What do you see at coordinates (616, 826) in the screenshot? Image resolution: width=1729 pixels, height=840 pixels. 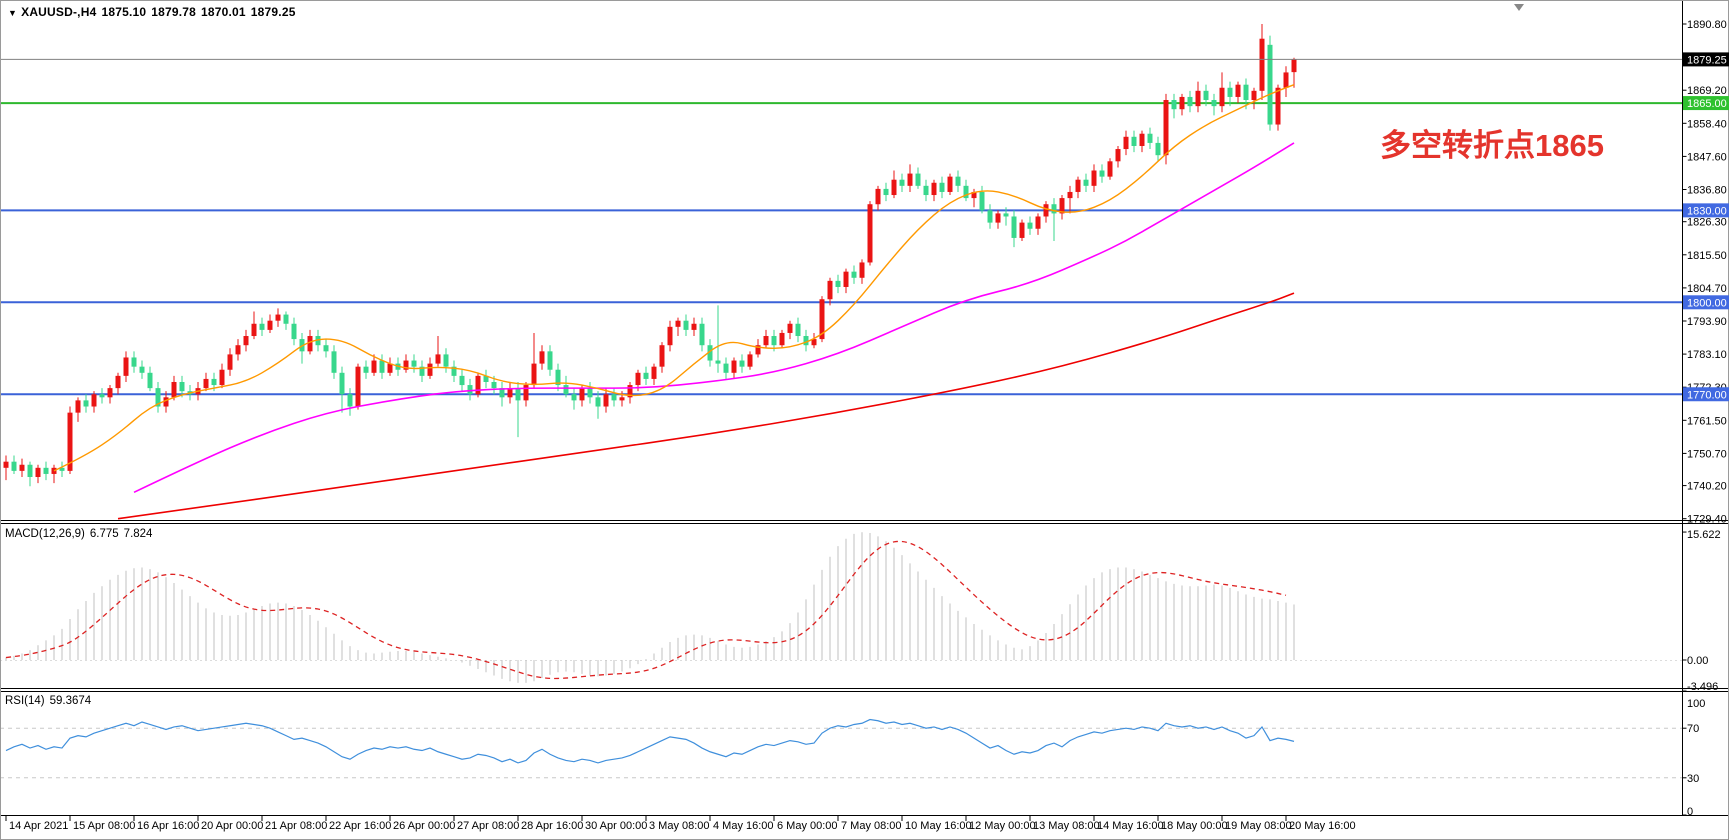 I see `svg-text: 30 Apr 00:00` at bounding box center [616, 826].